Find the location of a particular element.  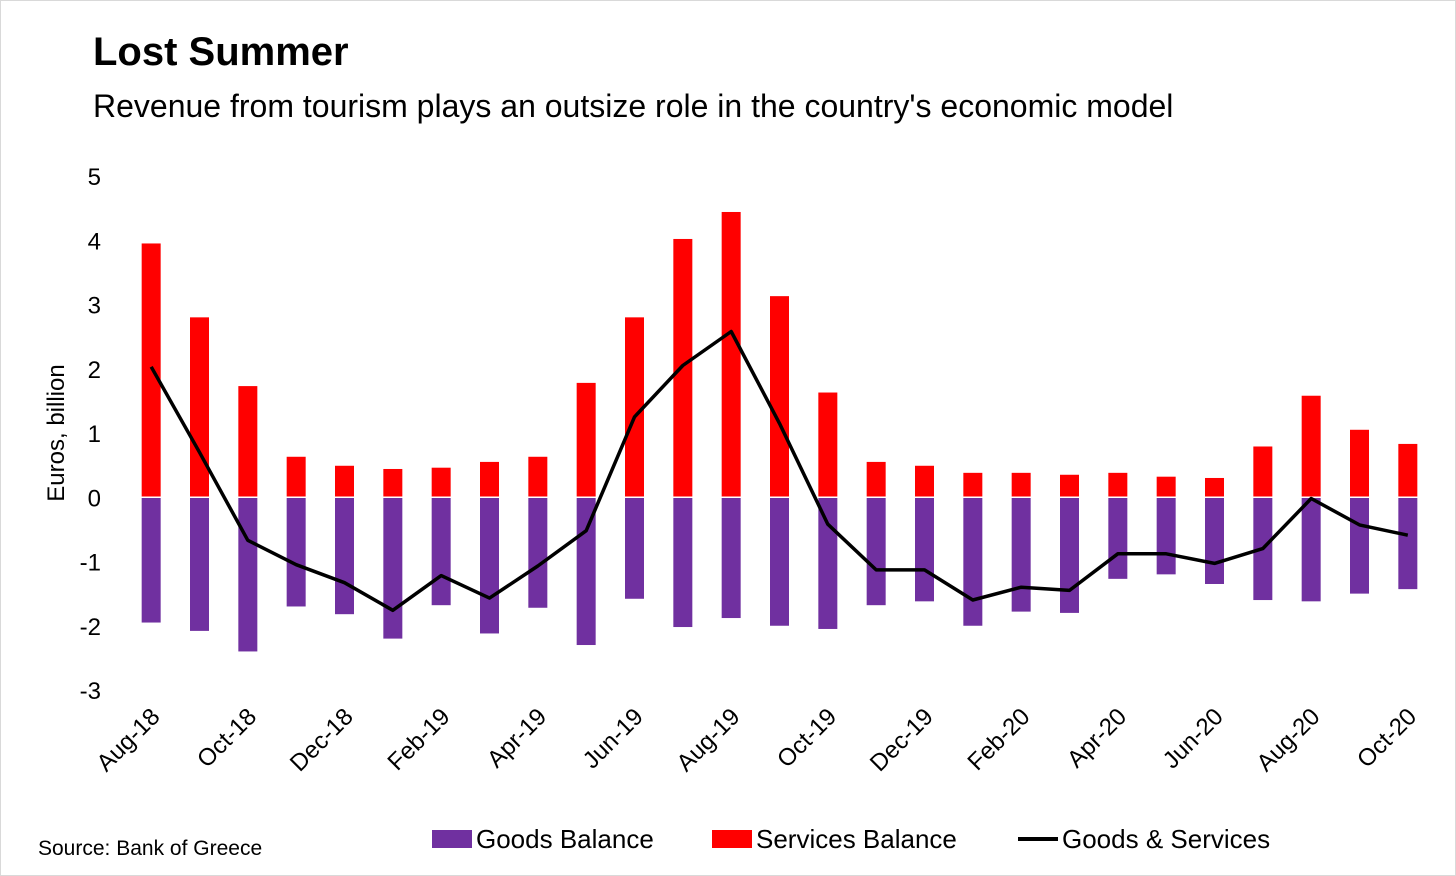

y-tick-label: 4 is located at coordinates (94, 241).